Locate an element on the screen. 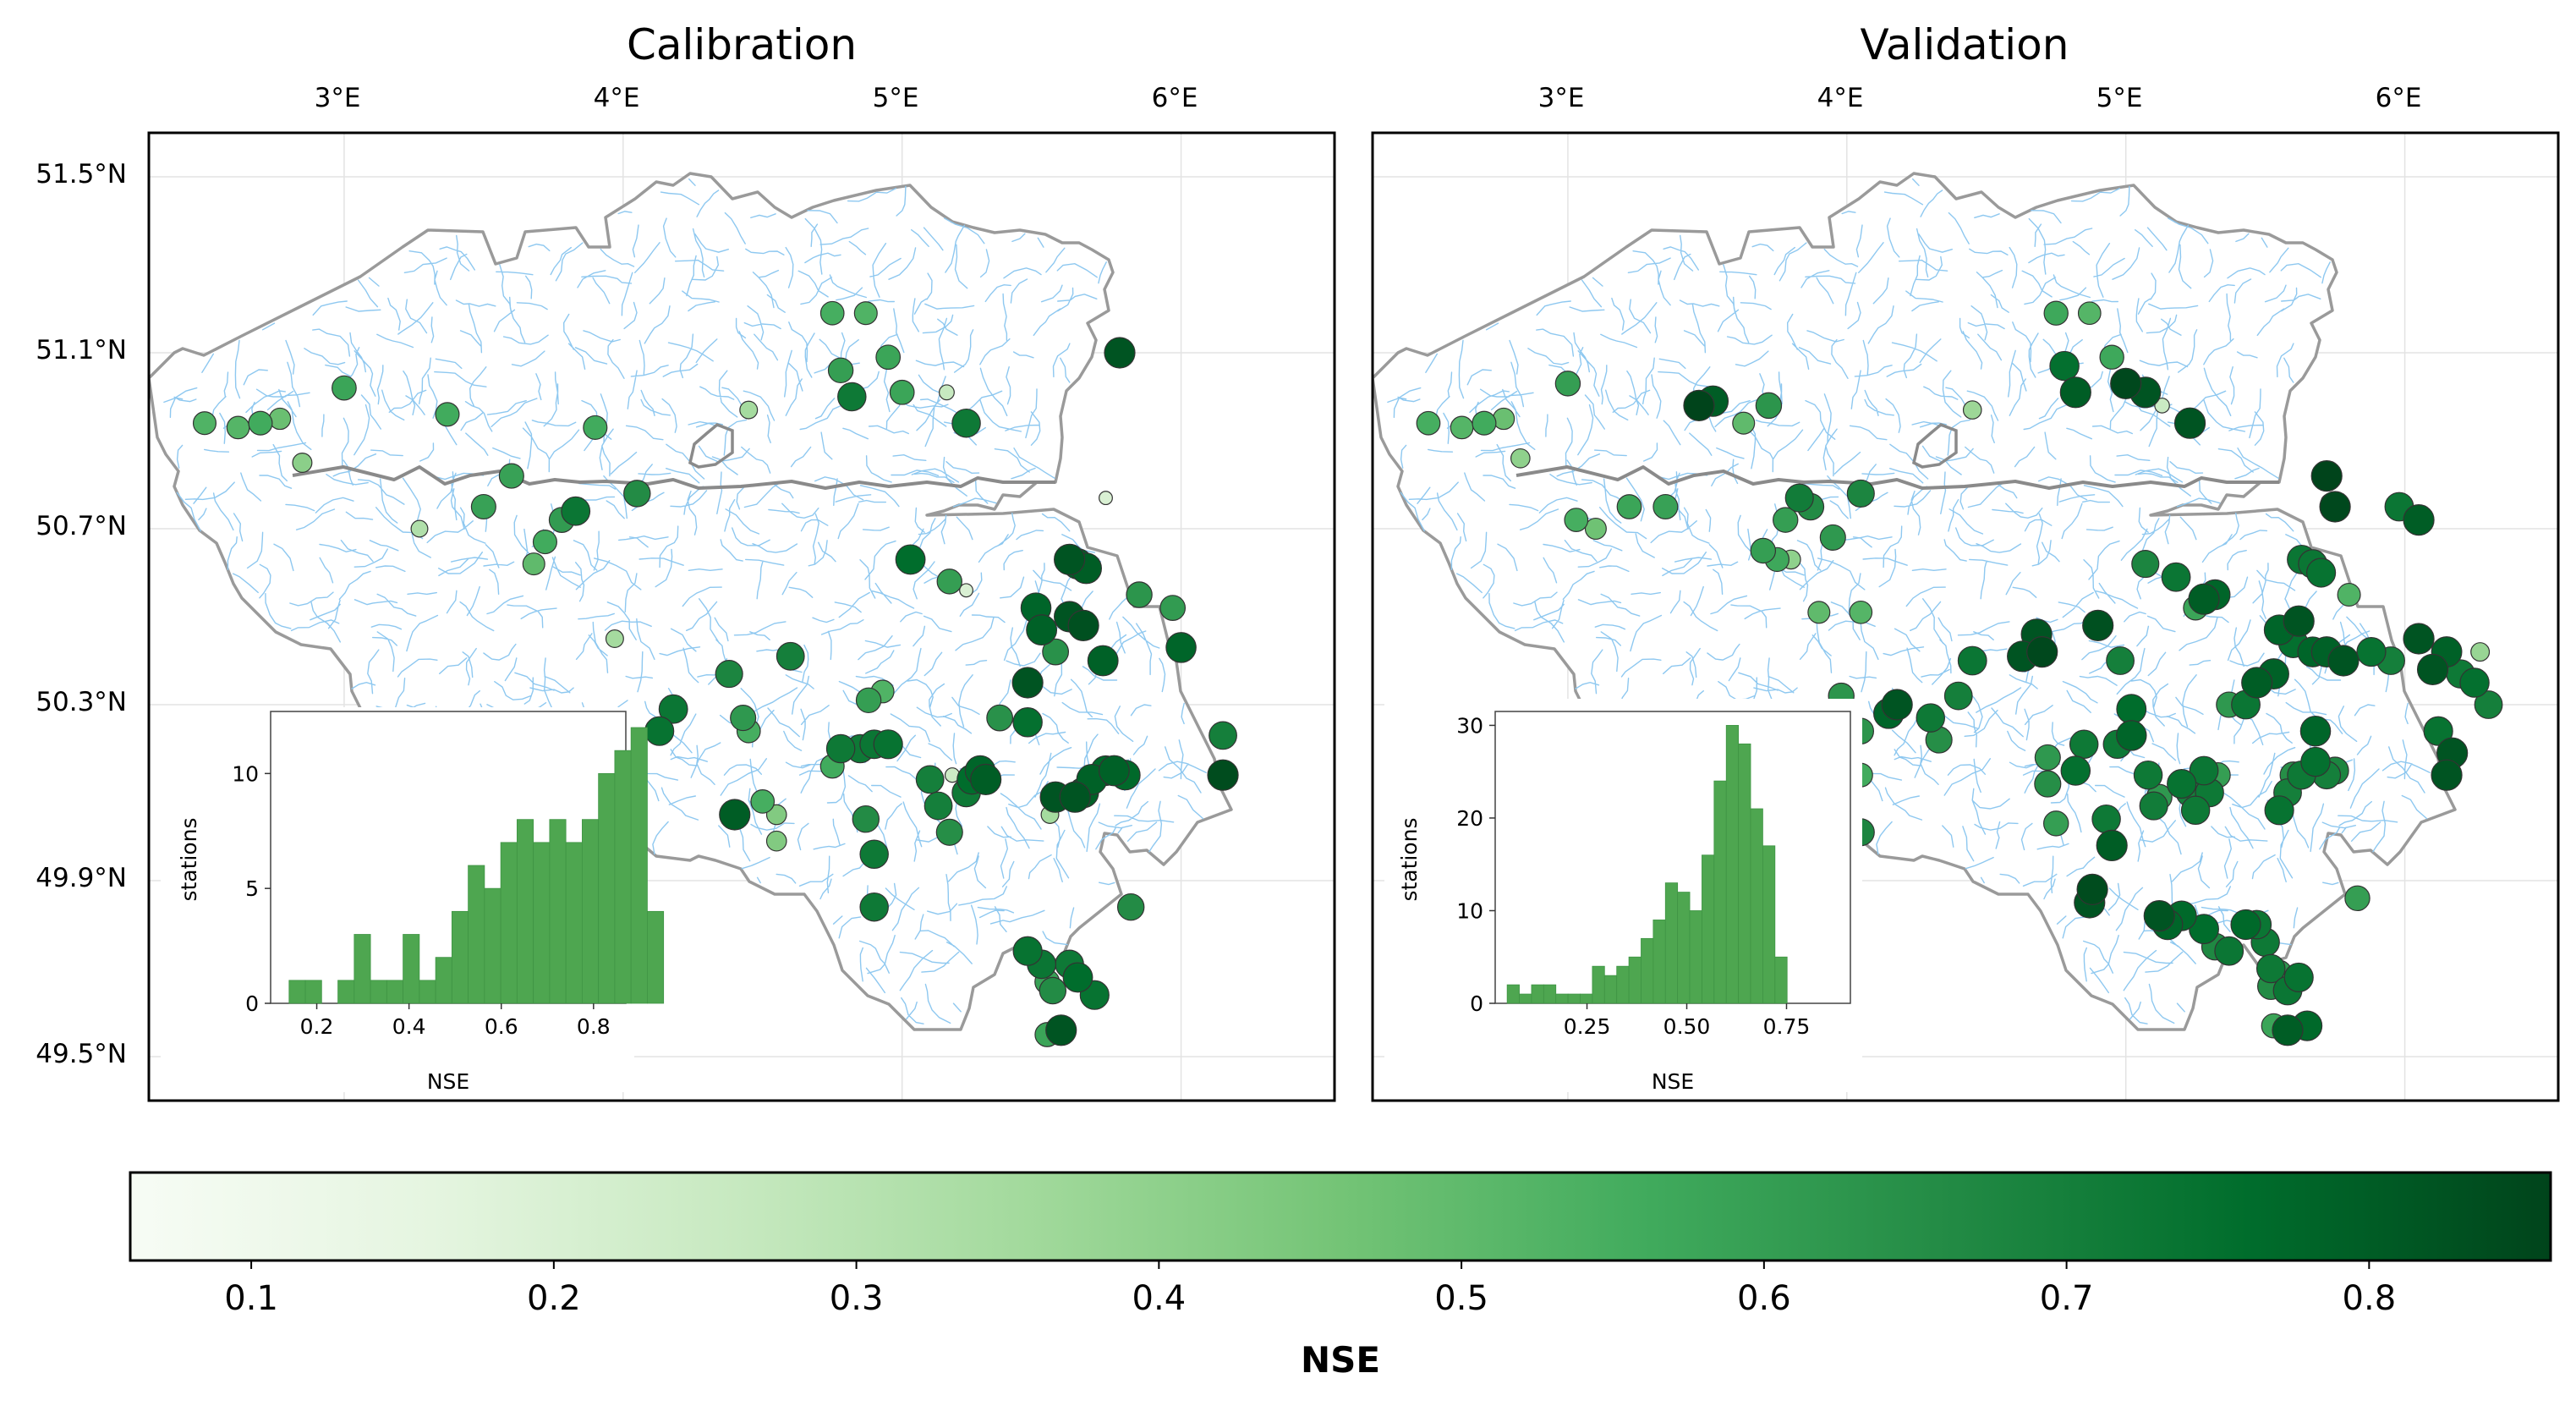  x-tick-labels: 3°E 4°E 5°E 6°E is located at coordinates (1980, 98).